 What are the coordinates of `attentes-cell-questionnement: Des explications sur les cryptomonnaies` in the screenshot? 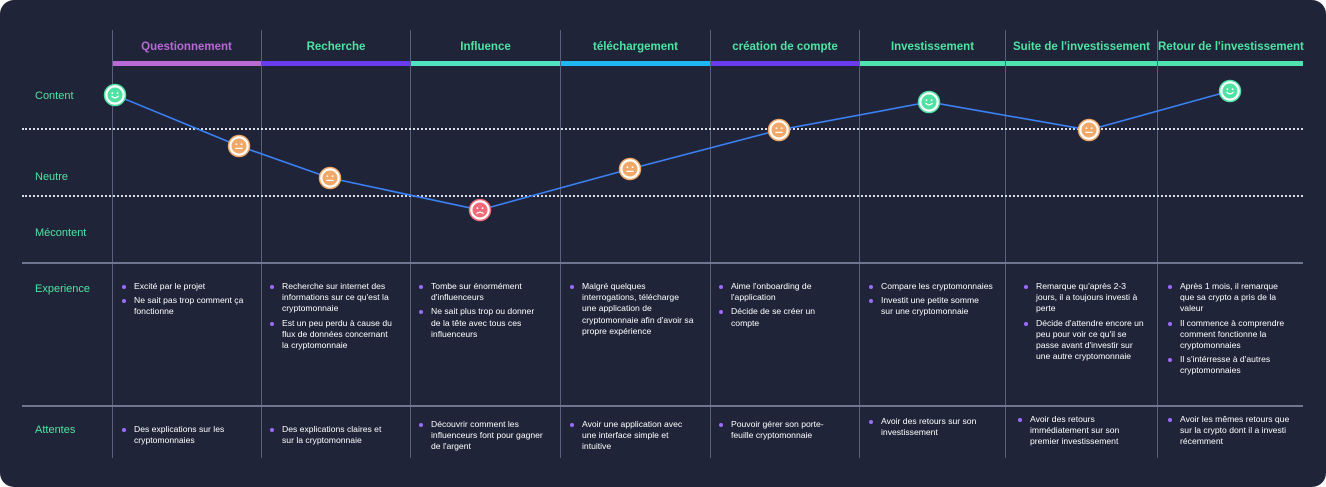 It's located at (183, 436).